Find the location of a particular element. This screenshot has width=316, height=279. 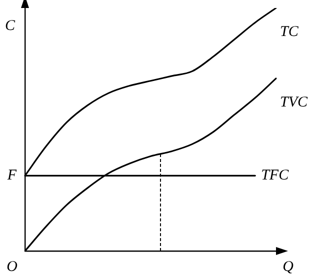

series-label: TFC is located at coordinates (275, 176).